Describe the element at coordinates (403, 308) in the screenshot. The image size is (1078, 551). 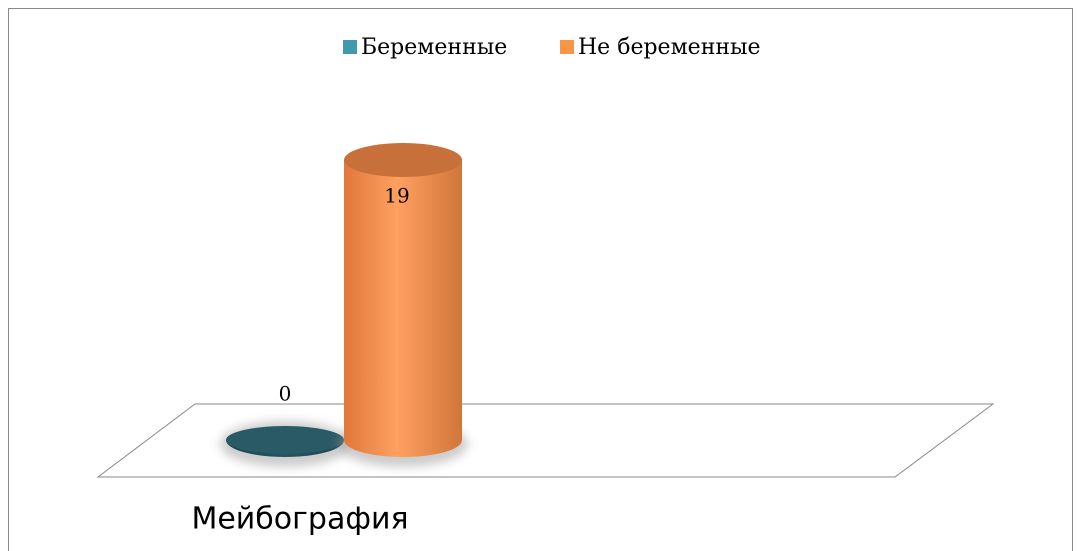
I see `bar-body` at that location.